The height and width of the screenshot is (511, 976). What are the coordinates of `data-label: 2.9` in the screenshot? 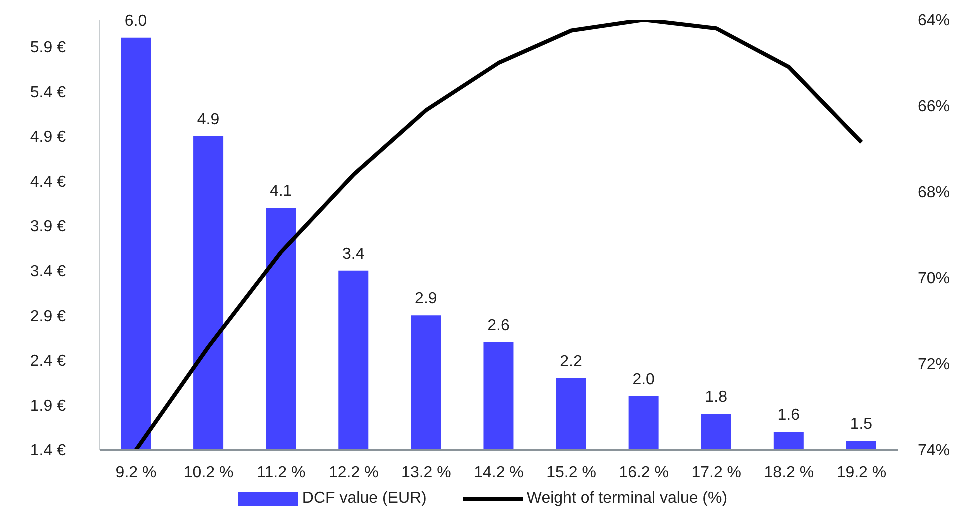 It's located at (426, 299).